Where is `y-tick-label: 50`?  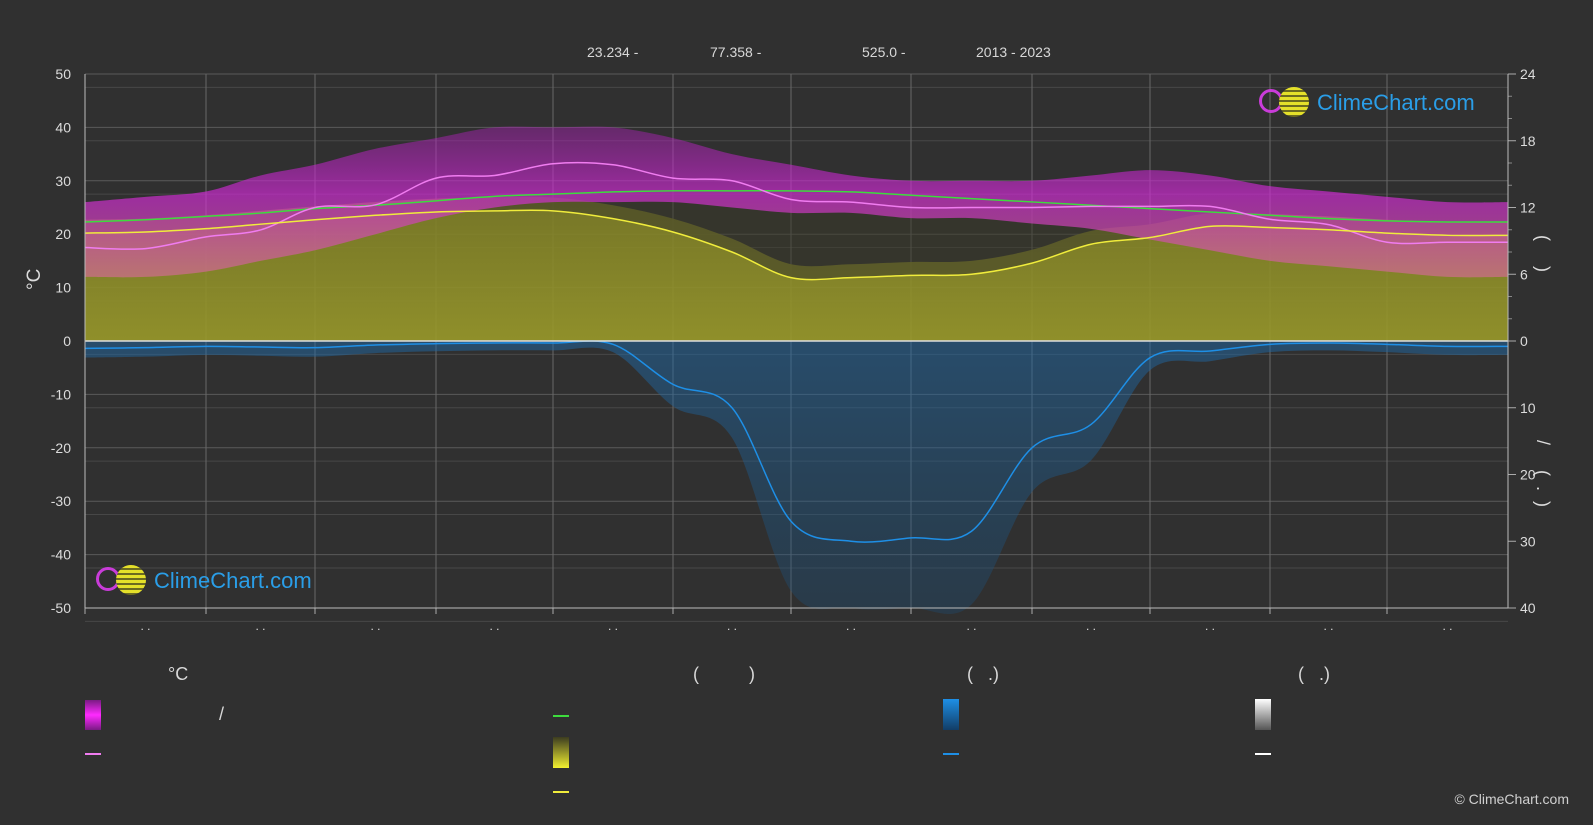 y-tick-label: 50 is located at coordinates (63, 74).